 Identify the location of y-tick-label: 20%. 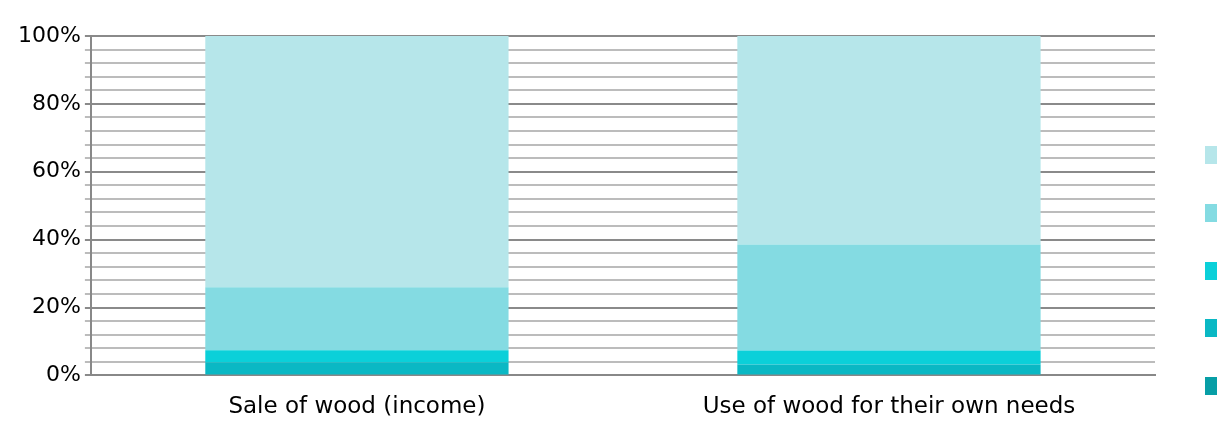
(56, 306).